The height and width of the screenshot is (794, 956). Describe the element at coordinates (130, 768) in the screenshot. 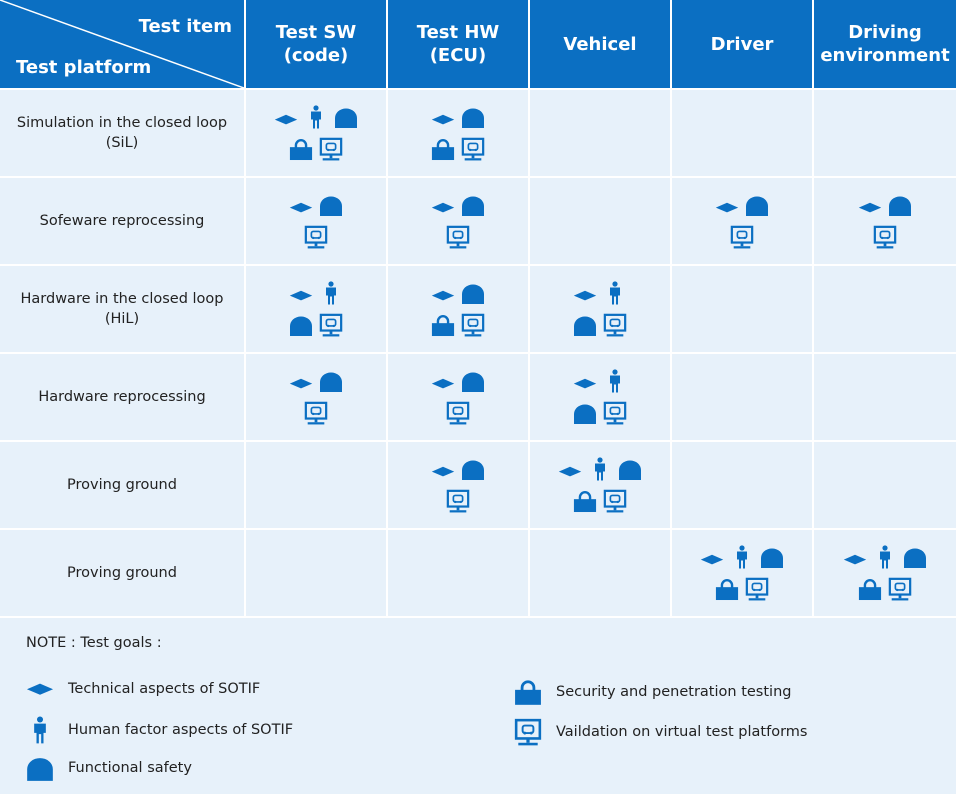

I see `legend-label: Functional safety` at that location.